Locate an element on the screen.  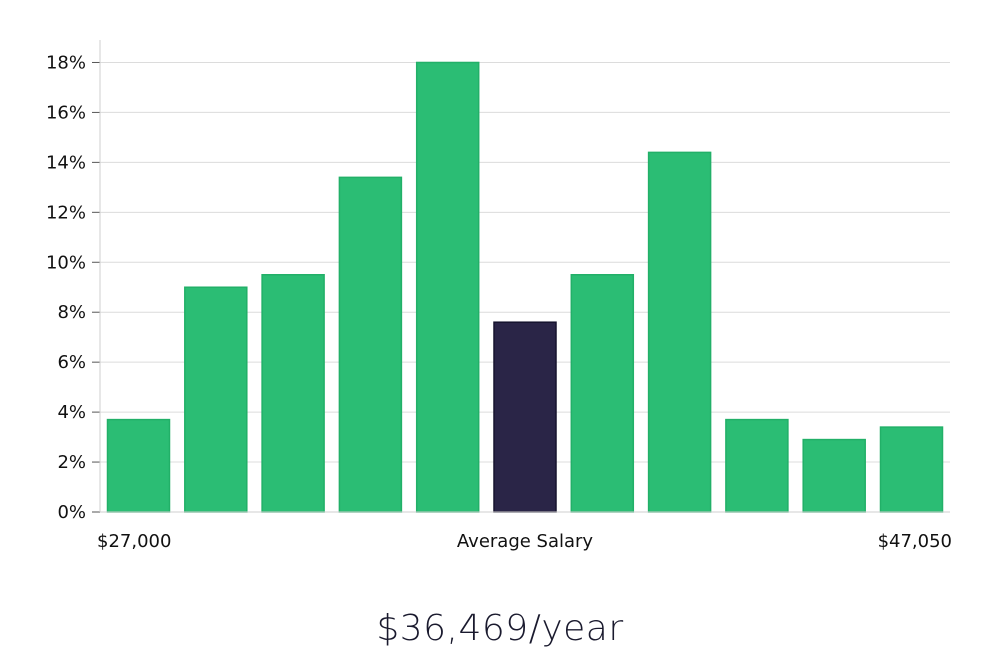
y-tick-label: 12% is located at coordinates (66, 212).